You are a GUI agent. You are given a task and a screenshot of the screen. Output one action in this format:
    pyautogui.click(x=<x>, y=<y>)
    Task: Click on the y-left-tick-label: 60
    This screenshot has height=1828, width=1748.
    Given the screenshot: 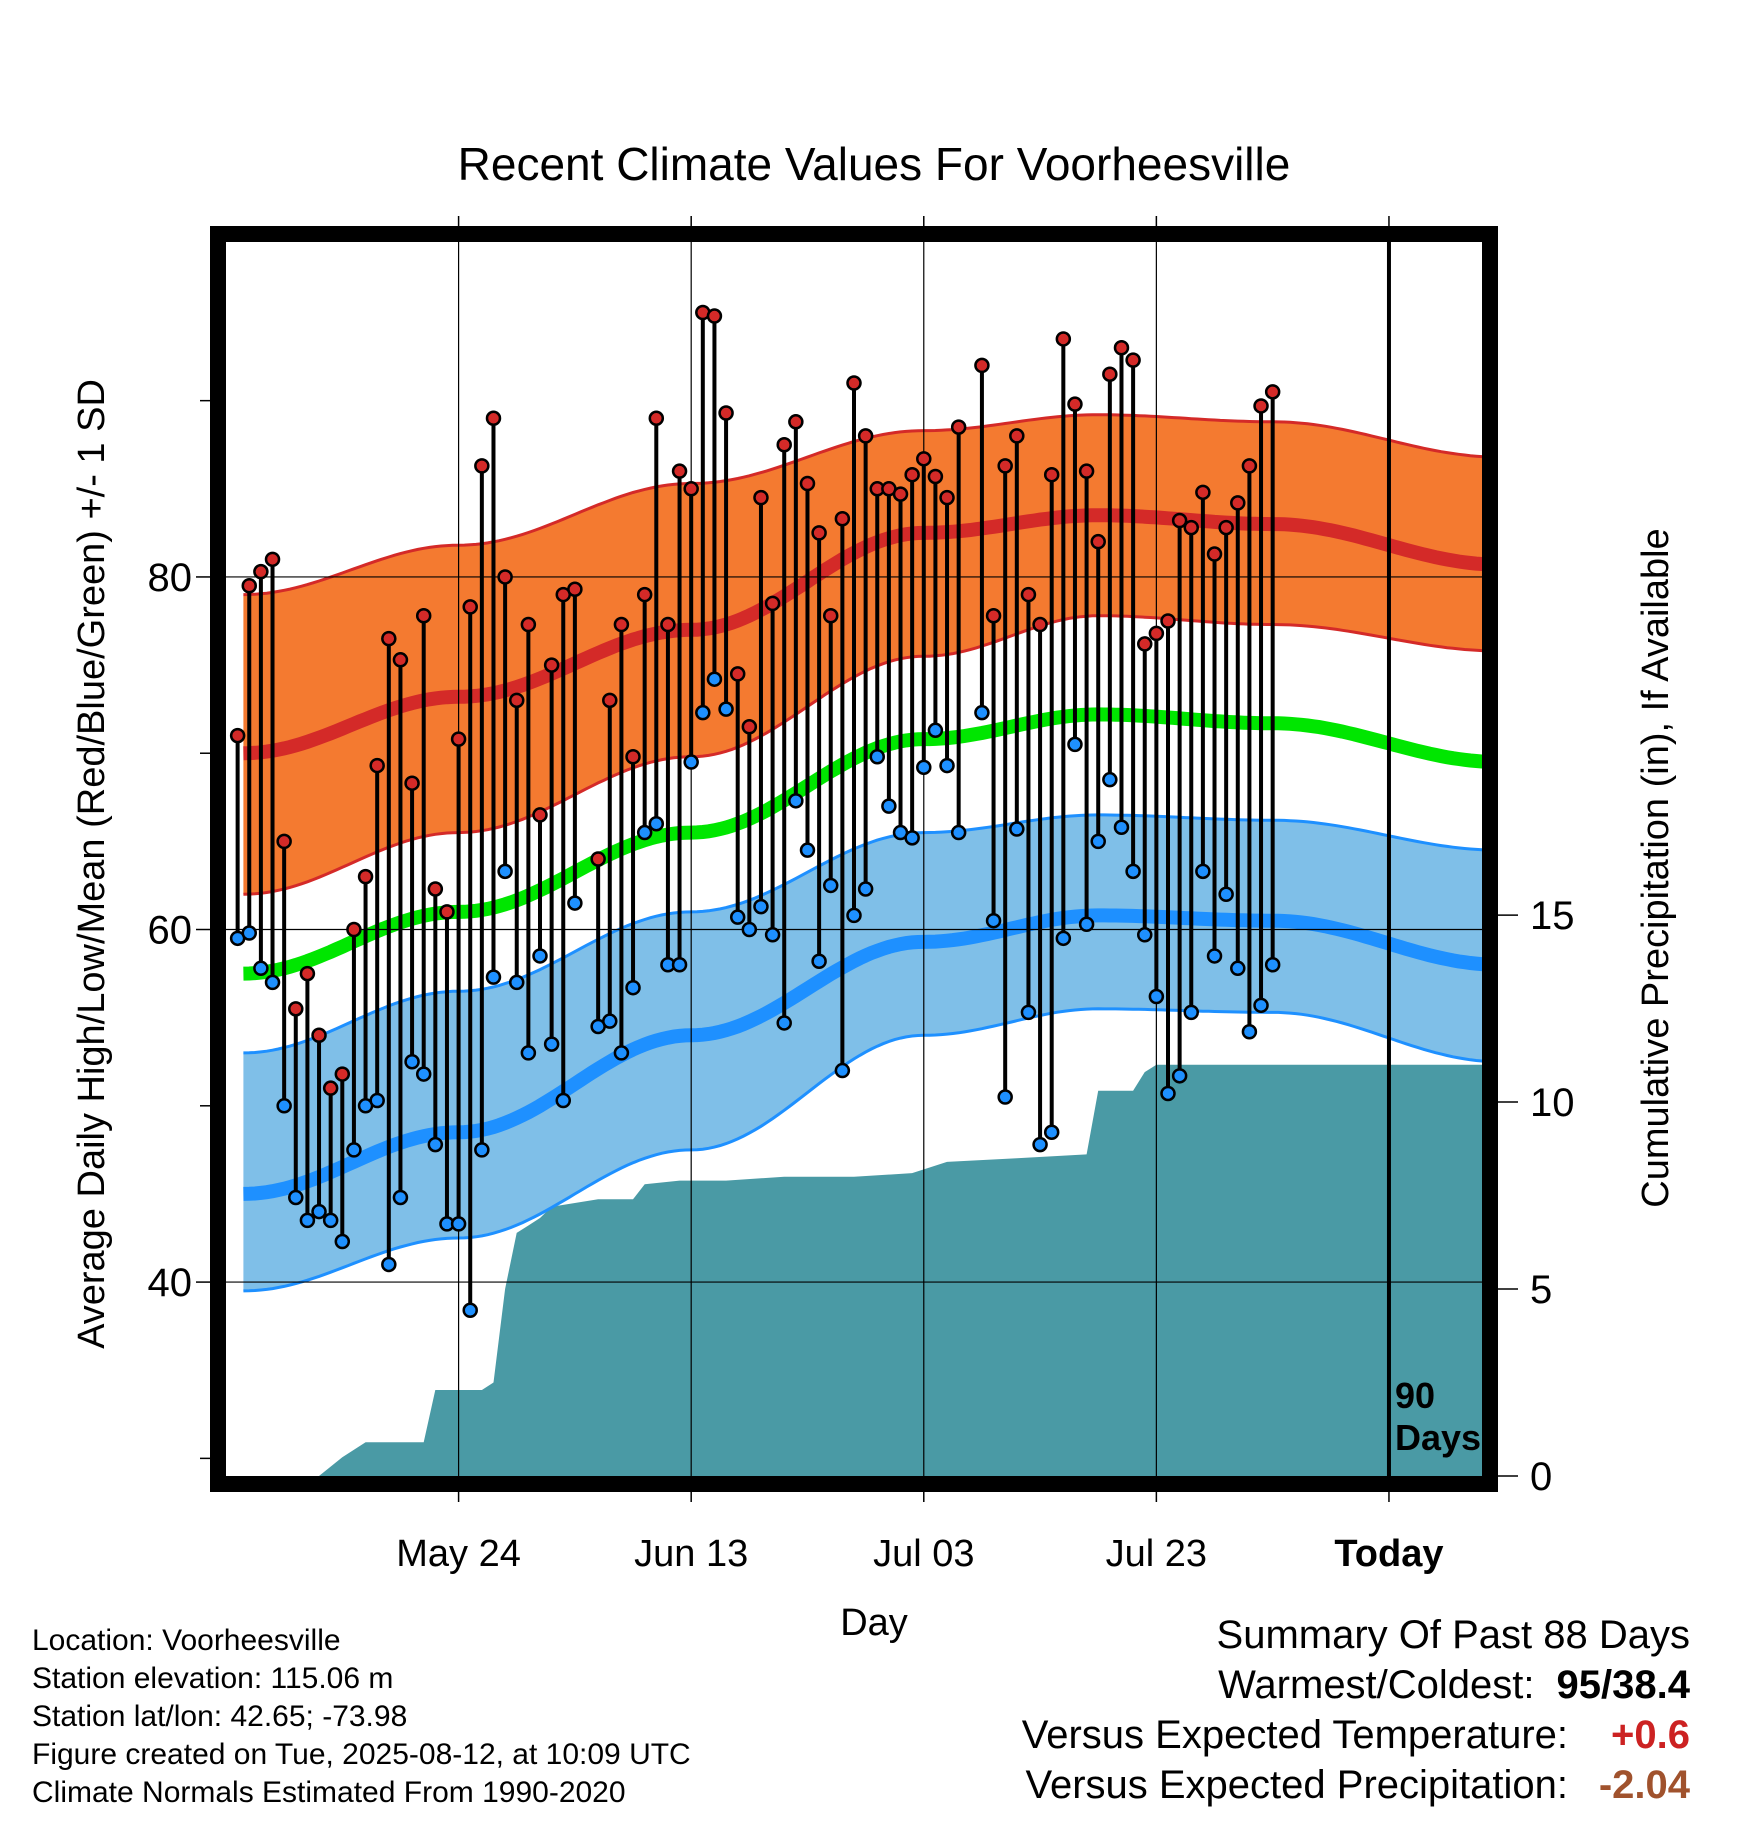 What is the action you would take?
    pyautogui.click(x=170, y=931)
    